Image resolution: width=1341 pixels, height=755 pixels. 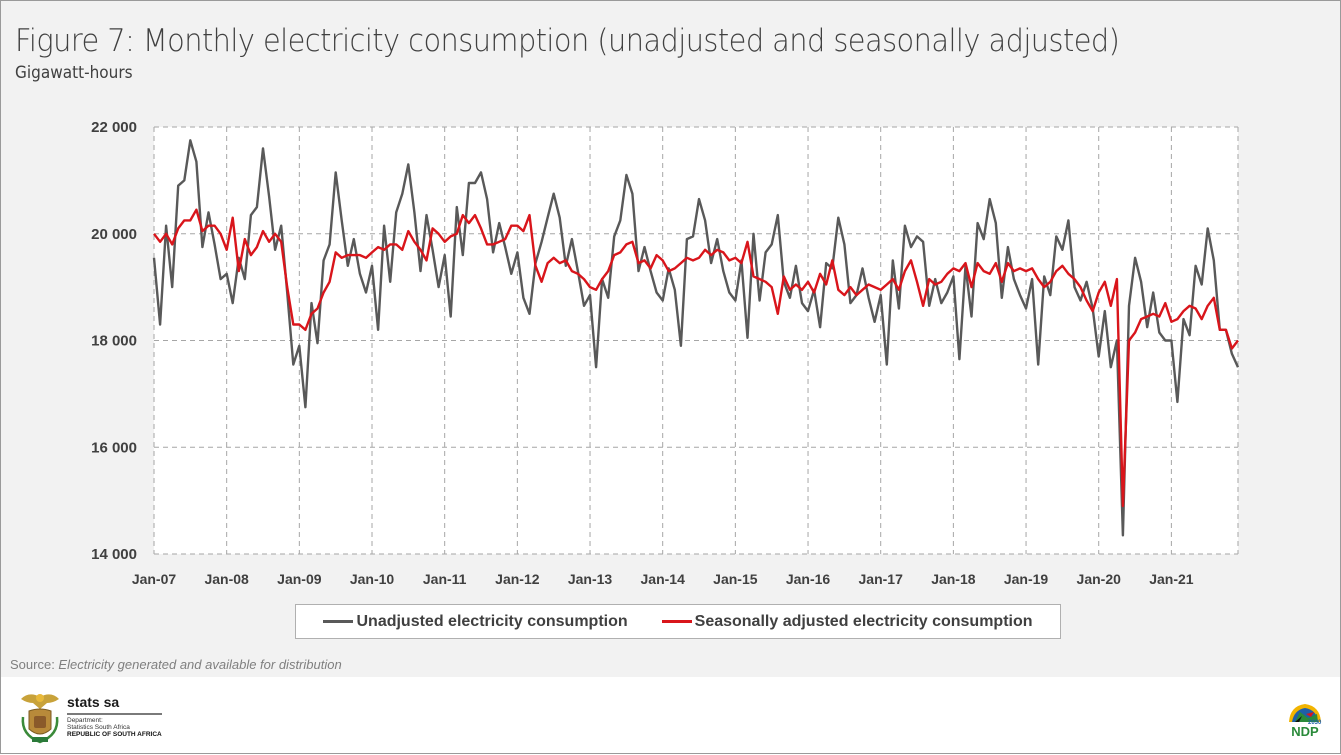 I want to click on x-tick-label: Jan-09, so click(x=299, y=579).